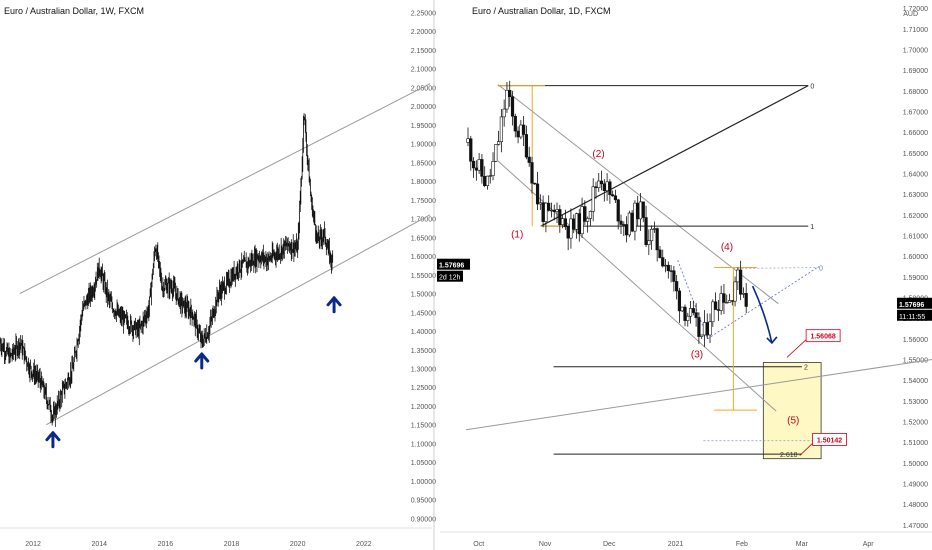  Describe the element at coordinates (423, 351) in the screenshot. I see `weekly-y-tick-label: 1.35000` at that location.